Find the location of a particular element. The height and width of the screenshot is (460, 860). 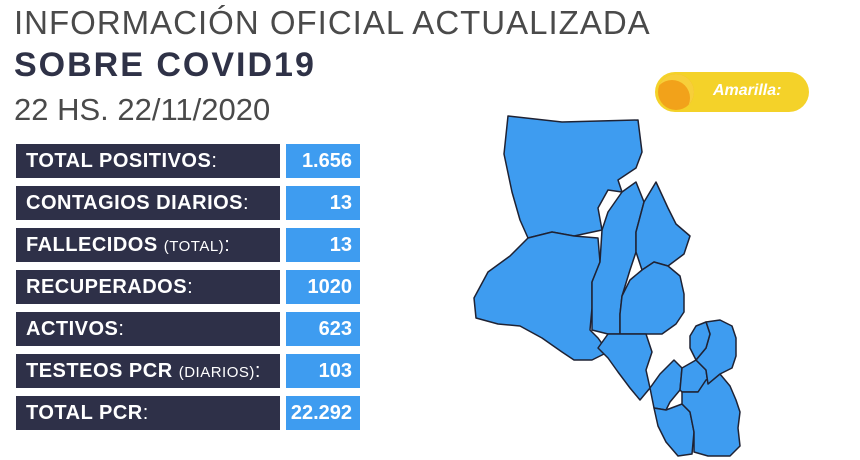

stat-value: 1.656 is located at coordinates (323, 161).